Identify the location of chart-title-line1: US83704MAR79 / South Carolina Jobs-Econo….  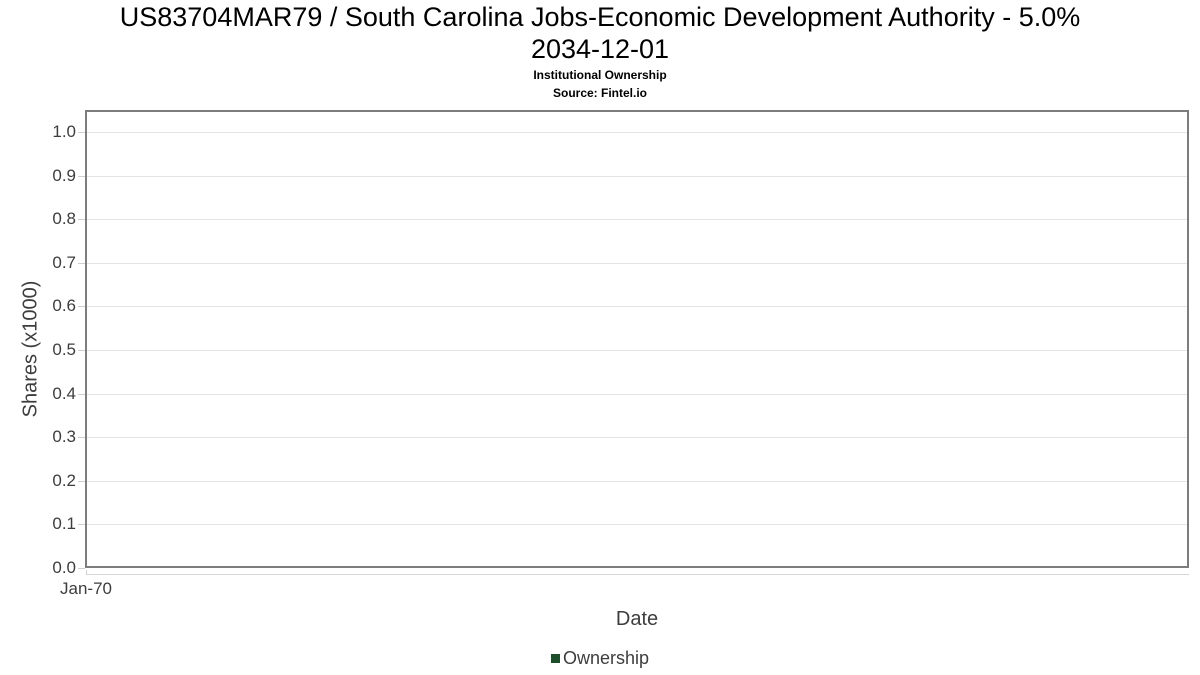
(600, 17).